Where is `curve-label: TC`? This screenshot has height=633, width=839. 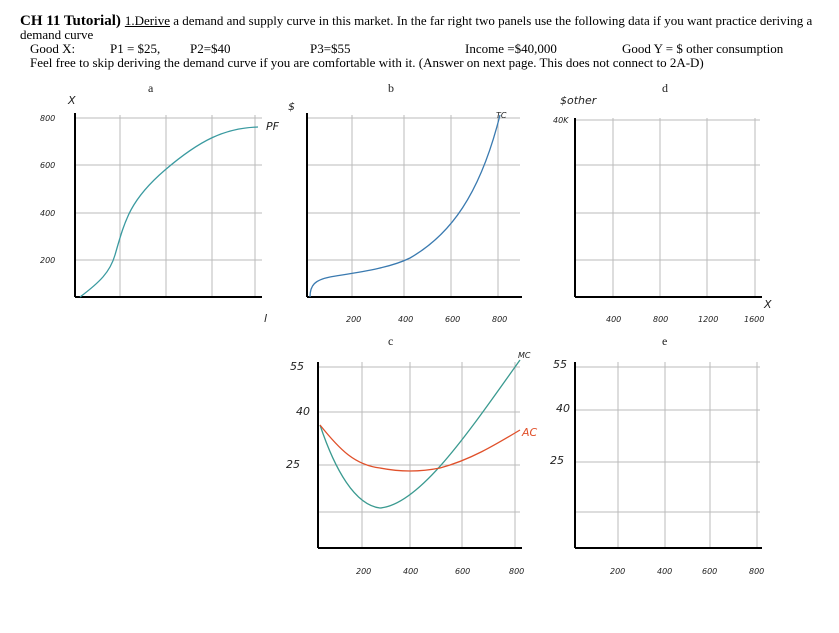 curve-label: TC is located at coordinates (501, 115).